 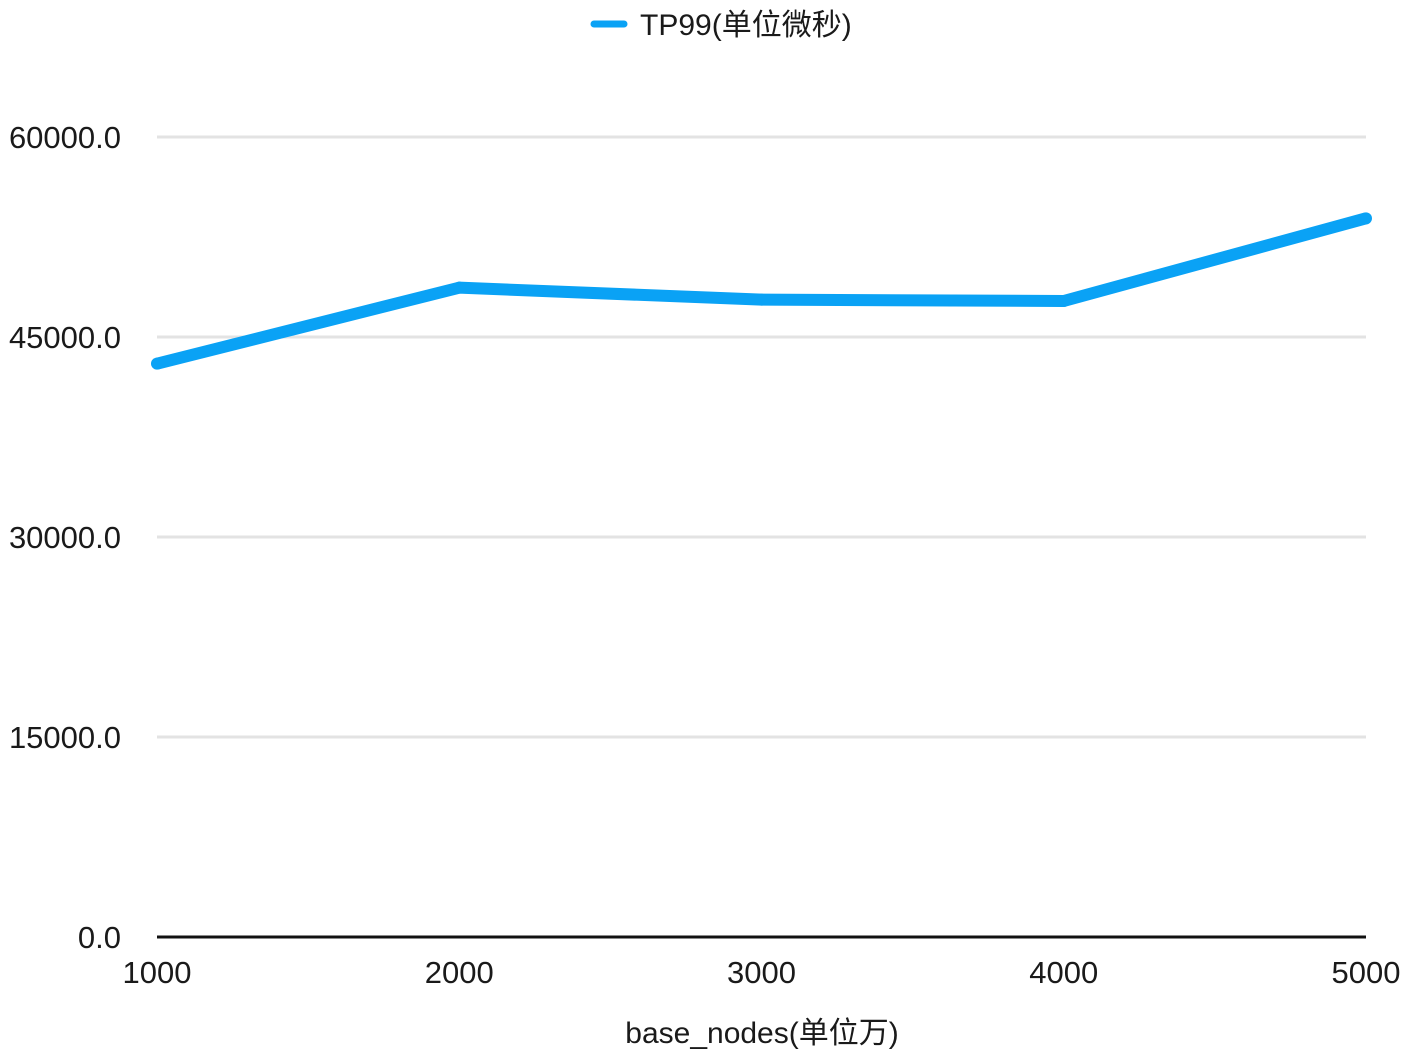 What do you see at coordinates (65, 137) in the screenshot?
I see `y-tick-label: 60000.0` at bounding box center [65, 137].